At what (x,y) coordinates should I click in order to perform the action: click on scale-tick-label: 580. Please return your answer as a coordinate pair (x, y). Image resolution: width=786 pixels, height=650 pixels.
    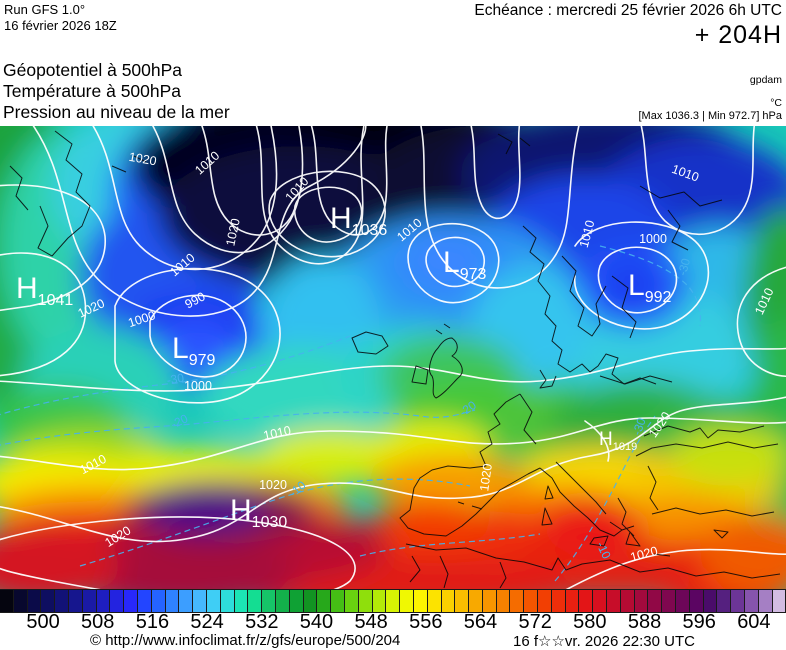
    Looking at the image, I should click on (590, 622).